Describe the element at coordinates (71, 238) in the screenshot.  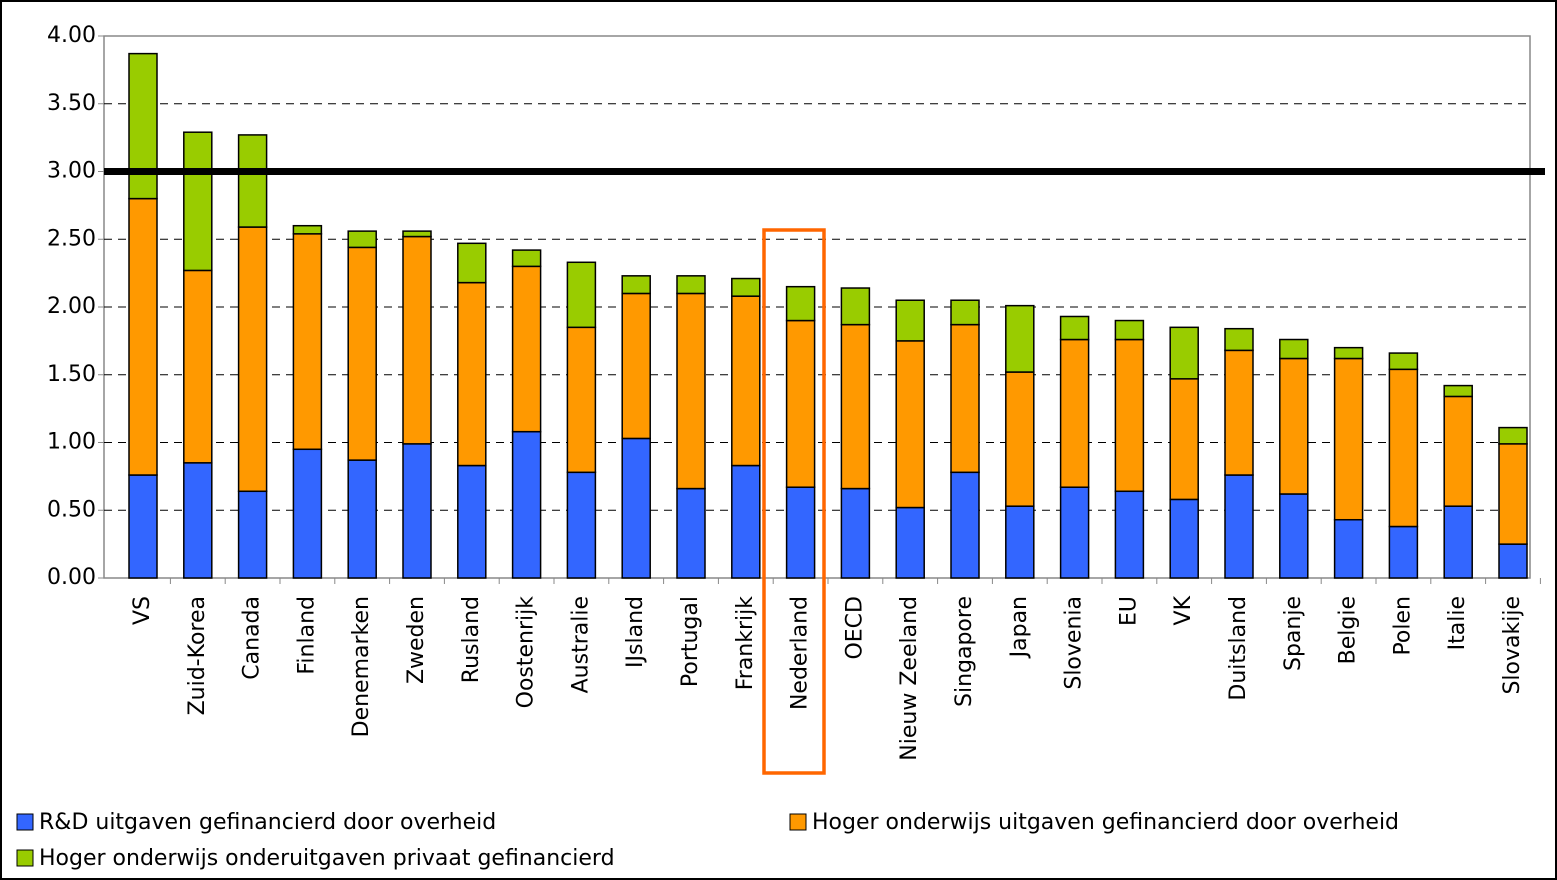
I see `y-tick-label: 2.50` at that location.